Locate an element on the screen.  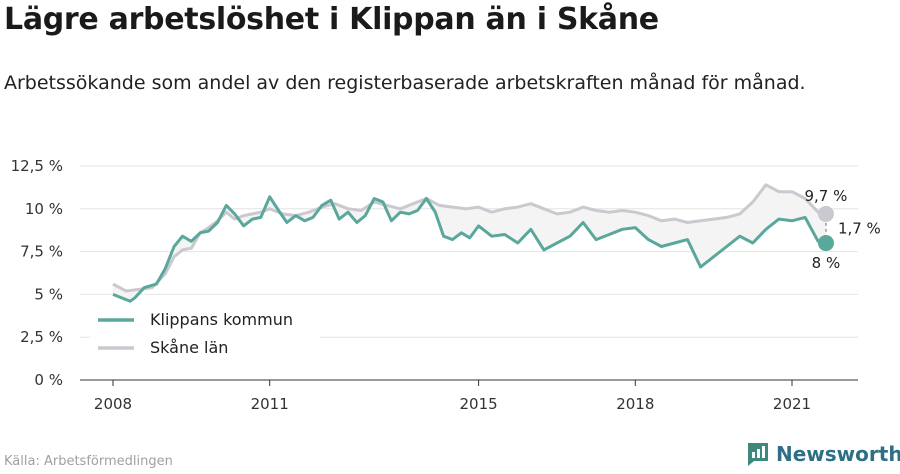
y-tick-label: 0 % is located at coordinates (48, 380).